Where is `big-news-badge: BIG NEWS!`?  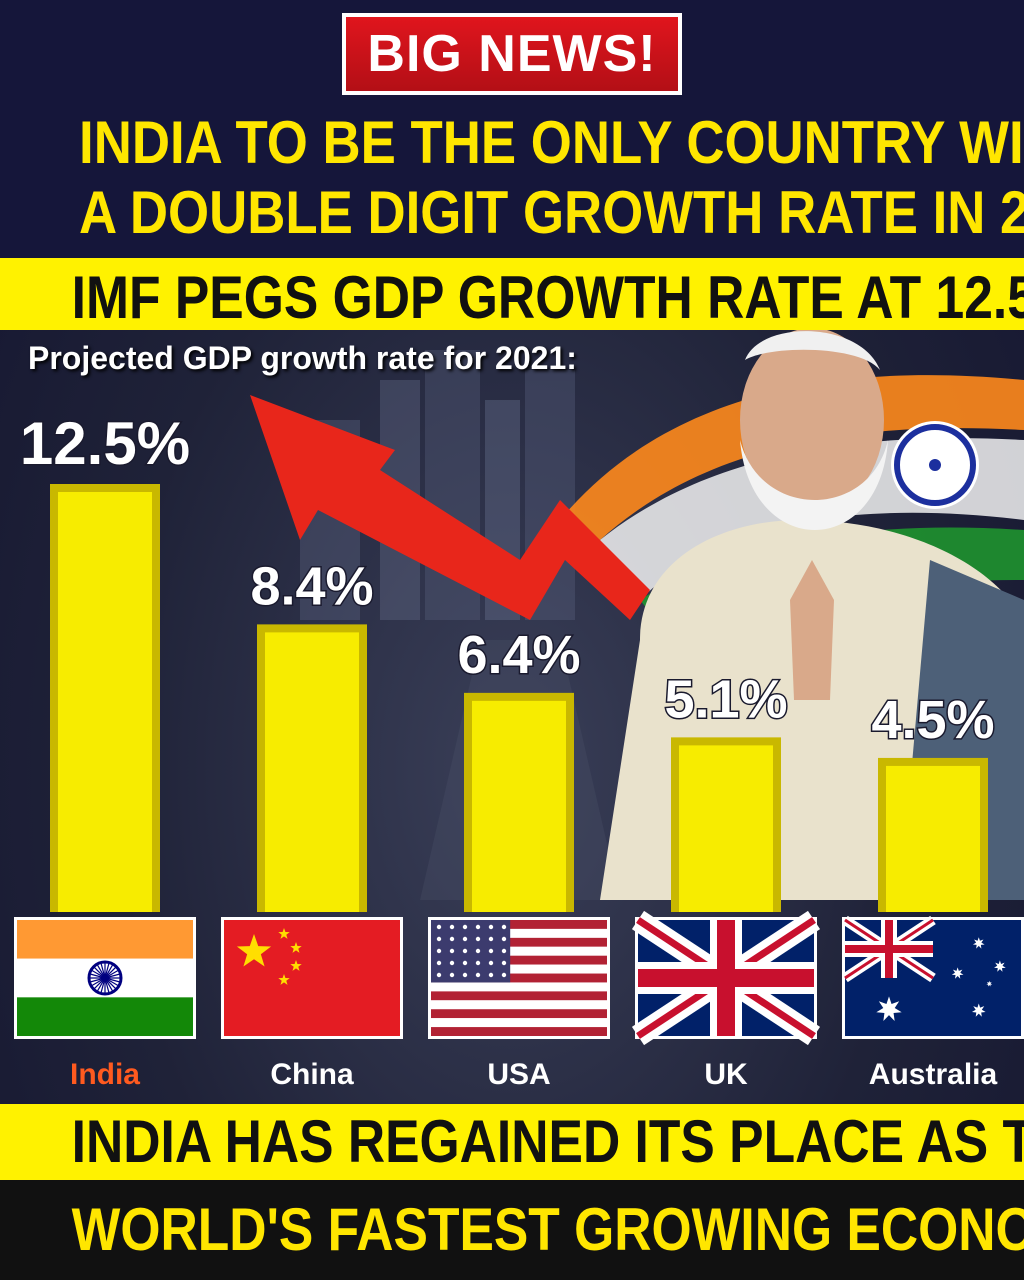 big-news-badge: BIG NEWS! is located at coordinates (512, 54).